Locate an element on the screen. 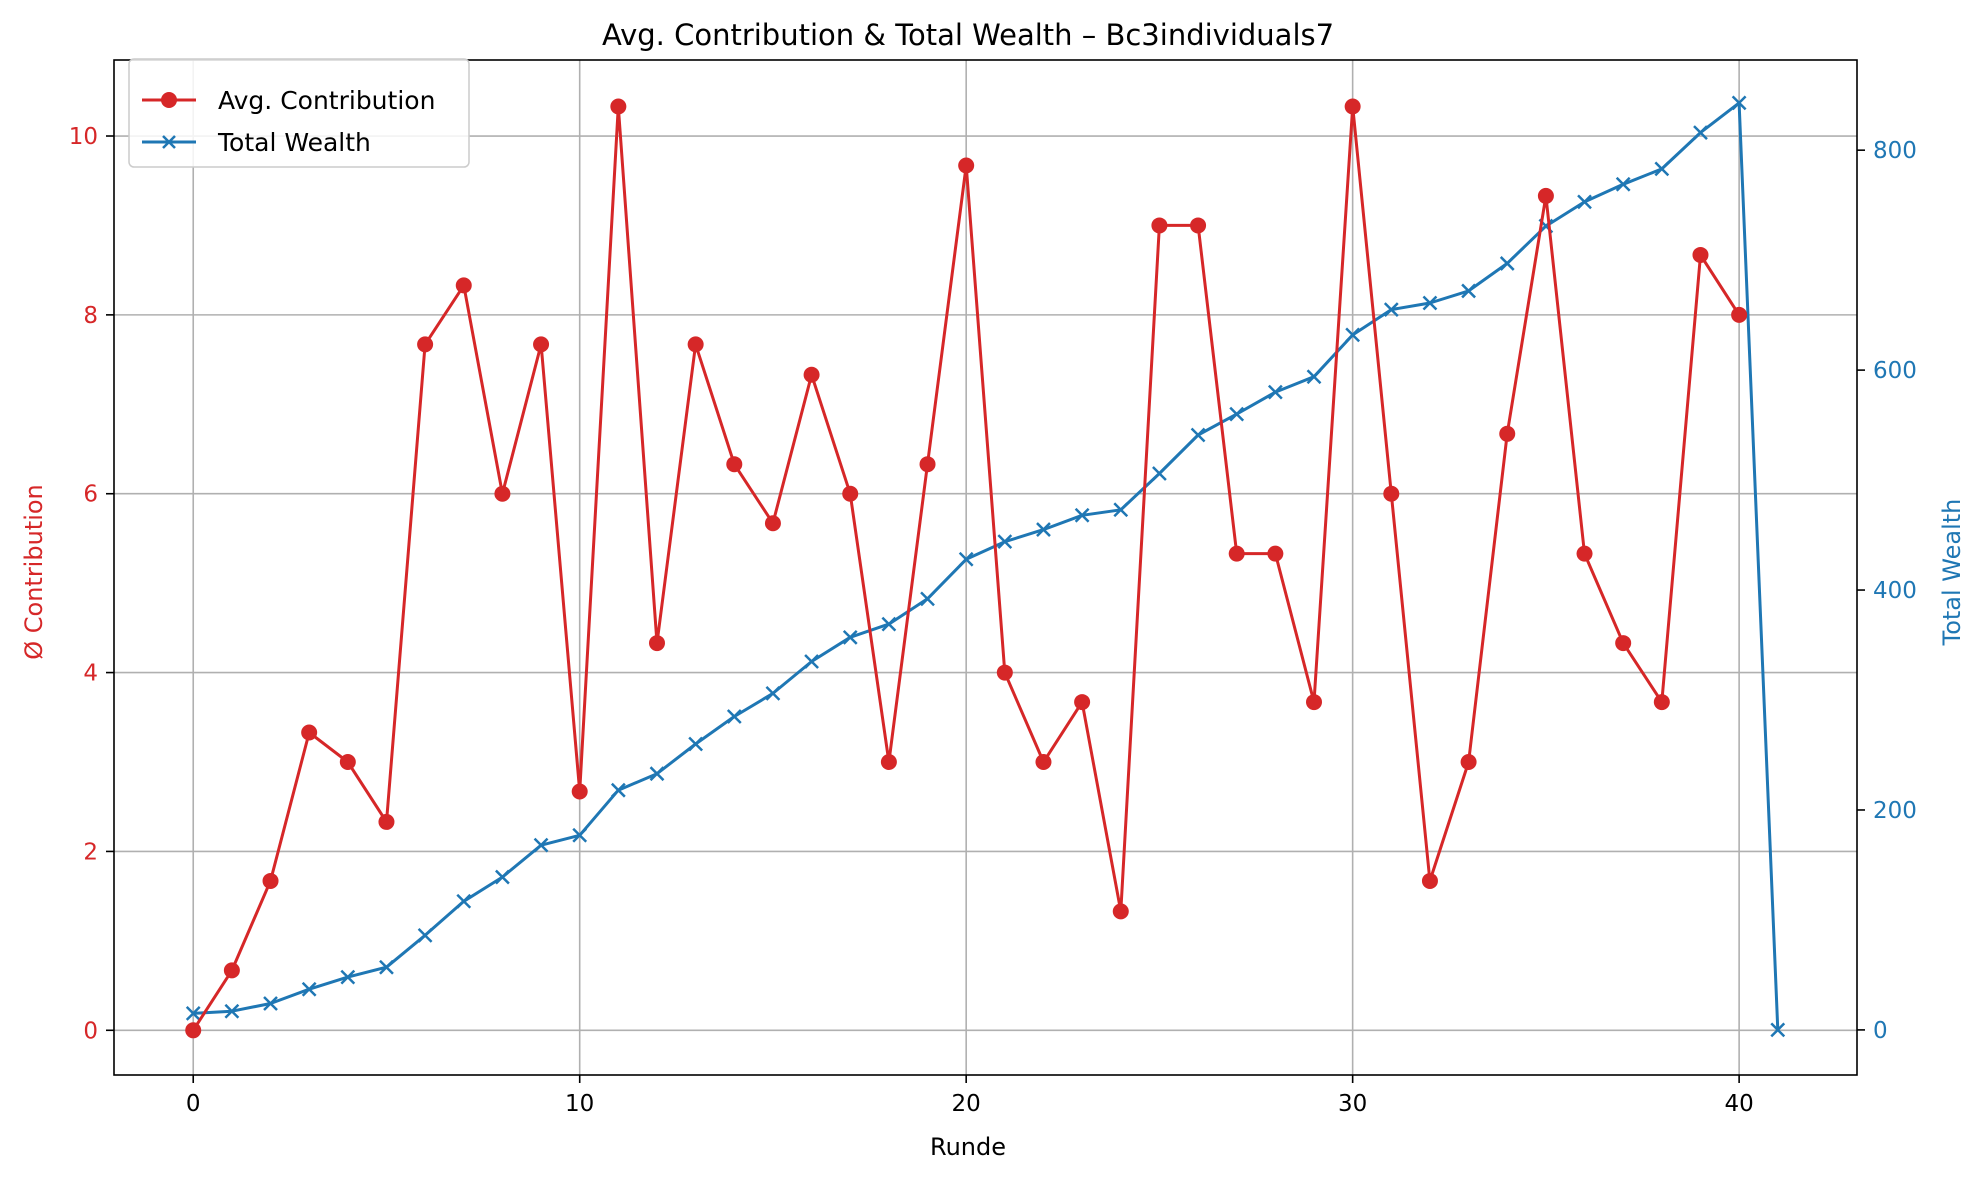  x-tick-label: 40 is located at coordinates (1738, 1104).